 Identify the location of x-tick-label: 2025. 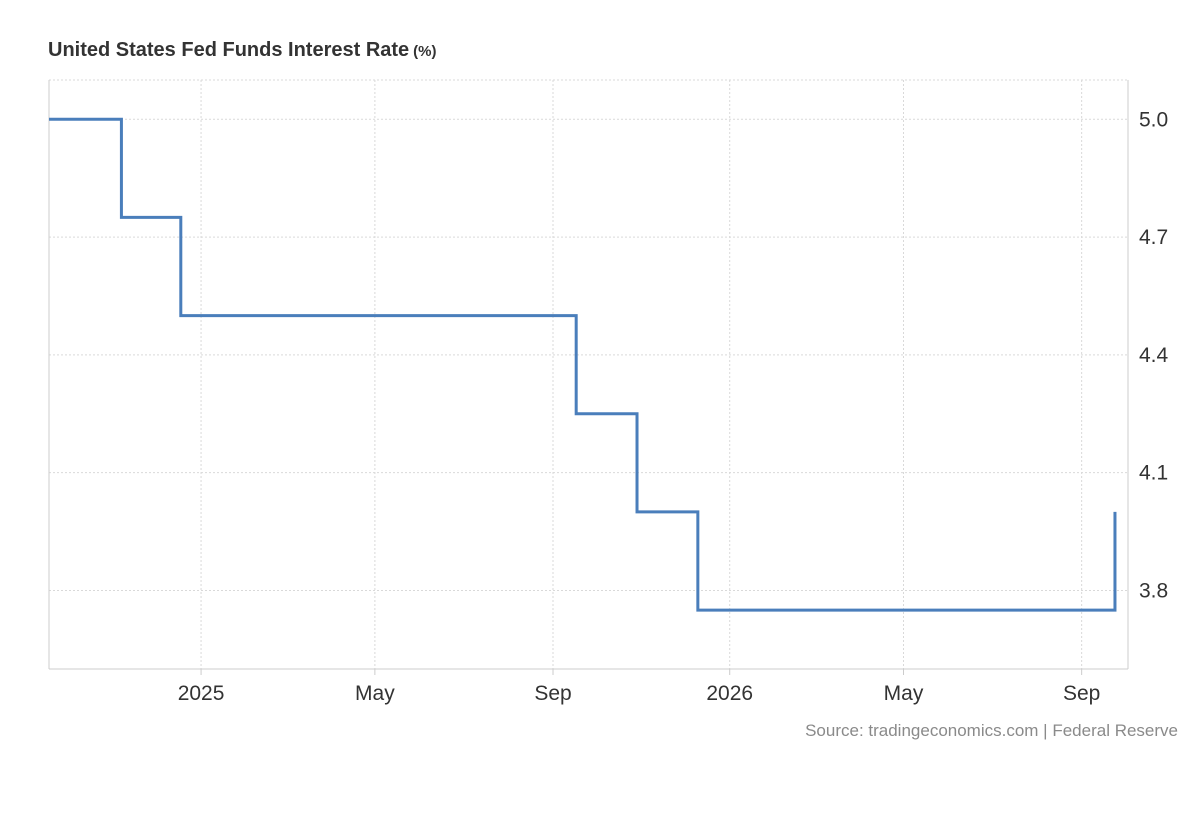
(201, 693).